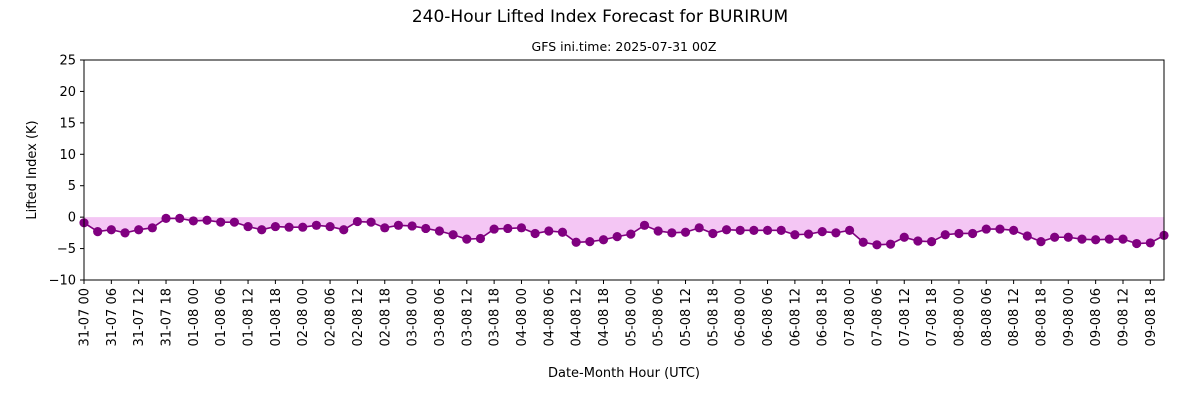 The width and height of the screenshot is (1200, 400). I want to click on x-tick-label: 06-08 06, so click(768, 317).